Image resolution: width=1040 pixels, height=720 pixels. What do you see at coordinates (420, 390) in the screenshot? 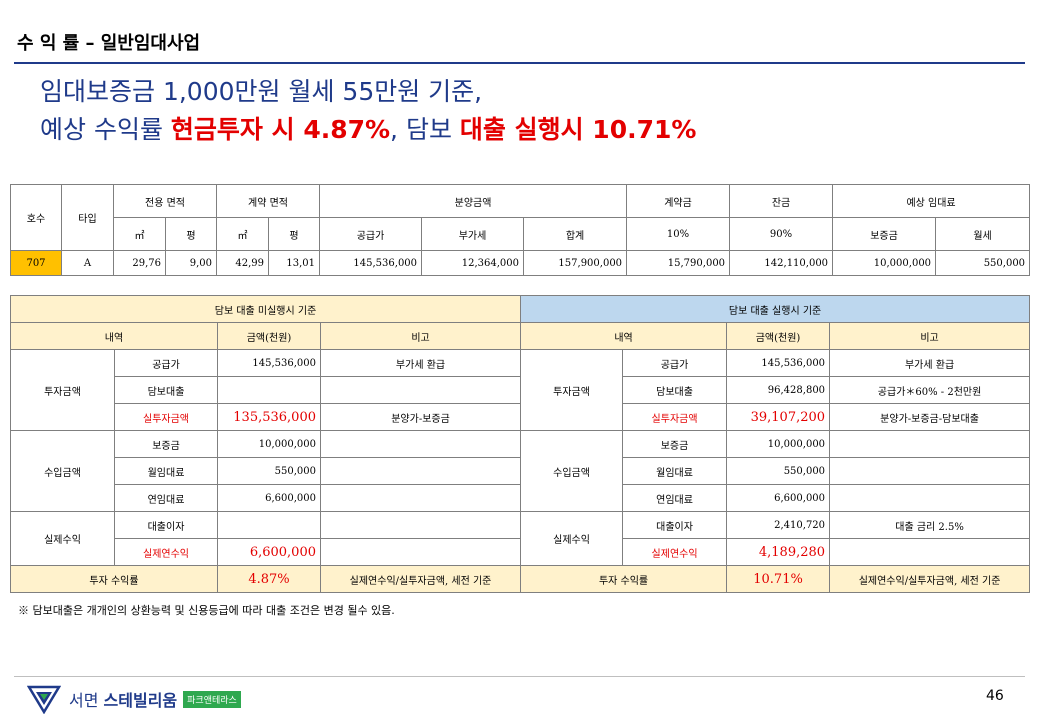
I see `no-loan-loan-note` at bounding box center [420, 390].